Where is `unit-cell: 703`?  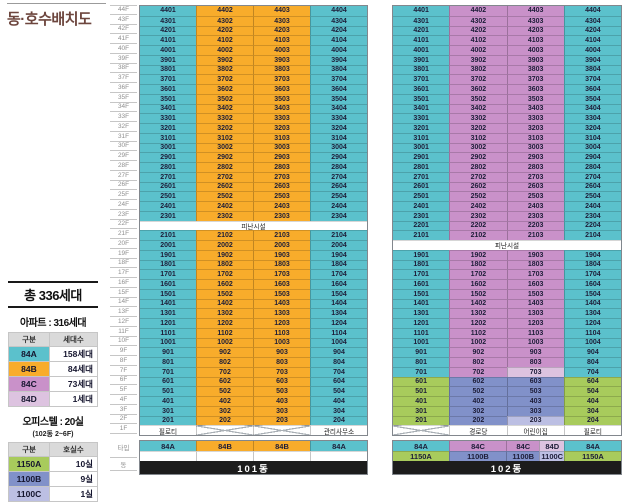
unit-cell: 703 is located at coordinates (535, 371).